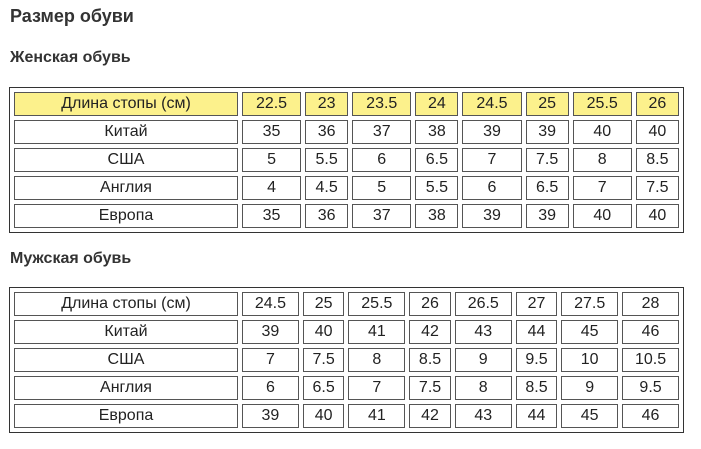 This screenshot has width=701, height=449. What do you see at coordinates (346, 332) in the screenshot?
I see `table-row: Китай 39 40 41 42 43 44 45 46` at bounding box center [346, 332].